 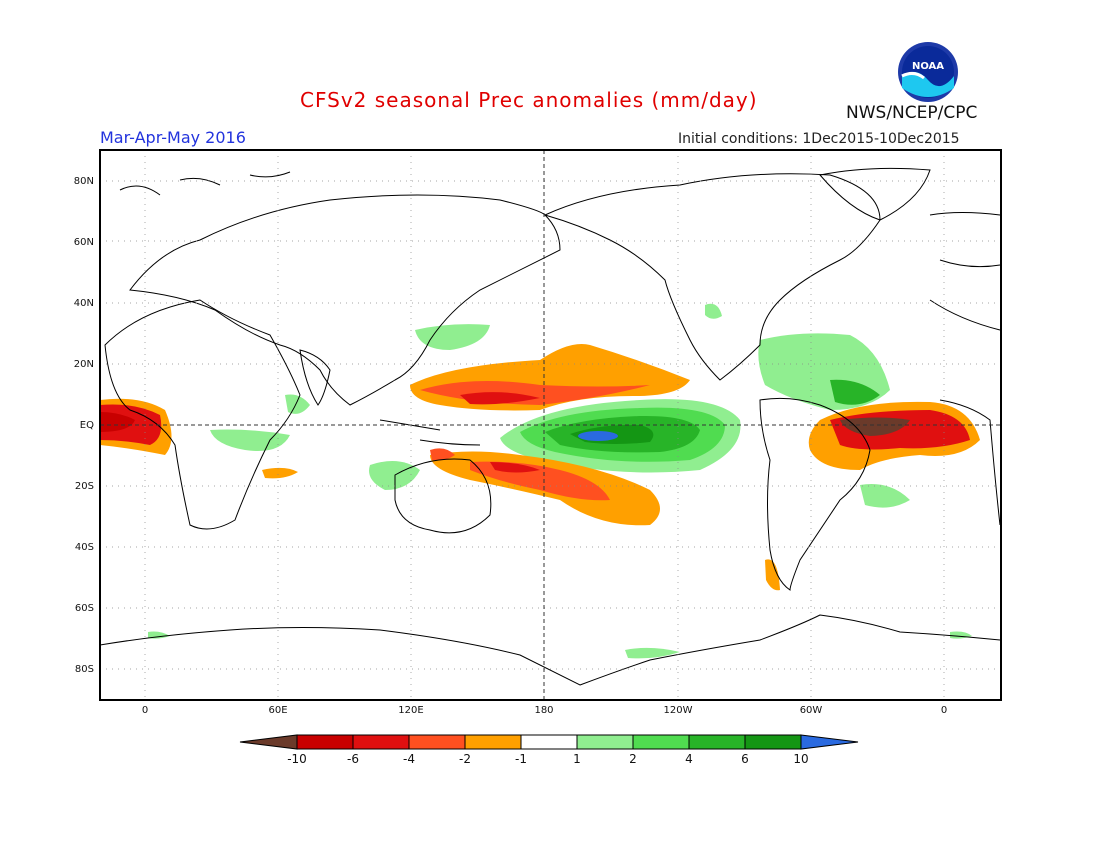 I want to click on lon-tick: 60W, so click(x=811, y=710).